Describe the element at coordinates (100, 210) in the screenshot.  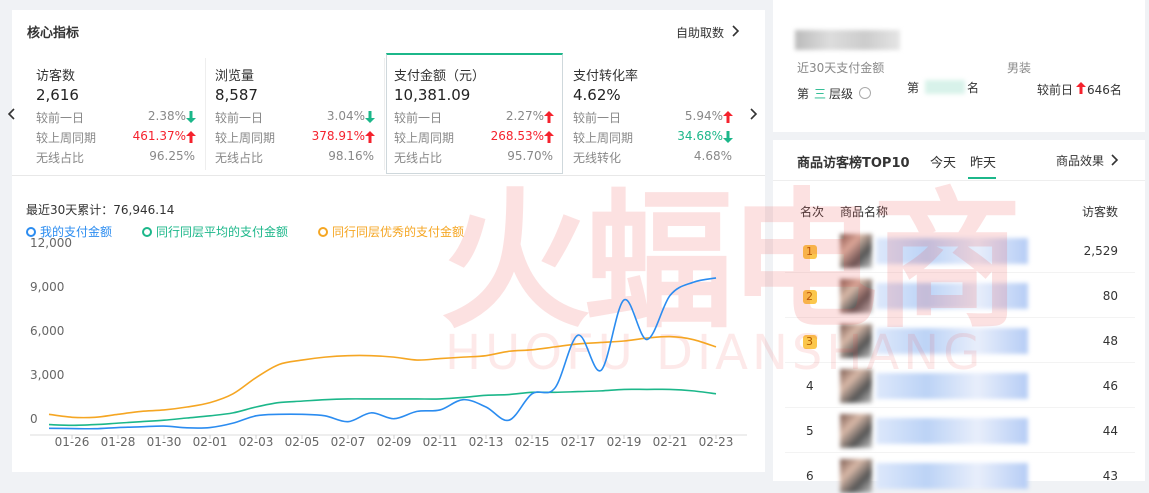
I see `chart-subtitle: 最近30天累计：76,946.14` at that location.